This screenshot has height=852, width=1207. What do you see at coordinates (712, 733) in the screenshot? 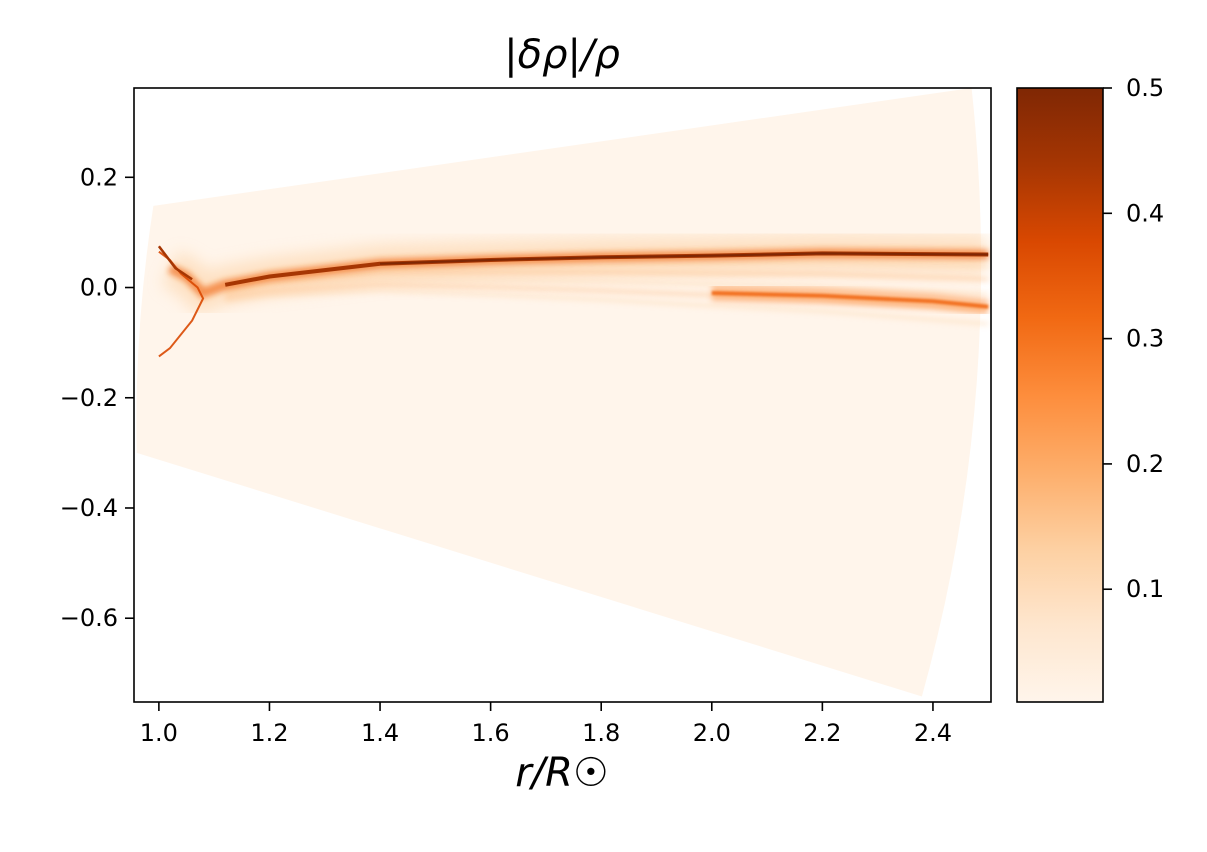
I see `x-tick-label: 2.0` at bounding box center [712, 733].